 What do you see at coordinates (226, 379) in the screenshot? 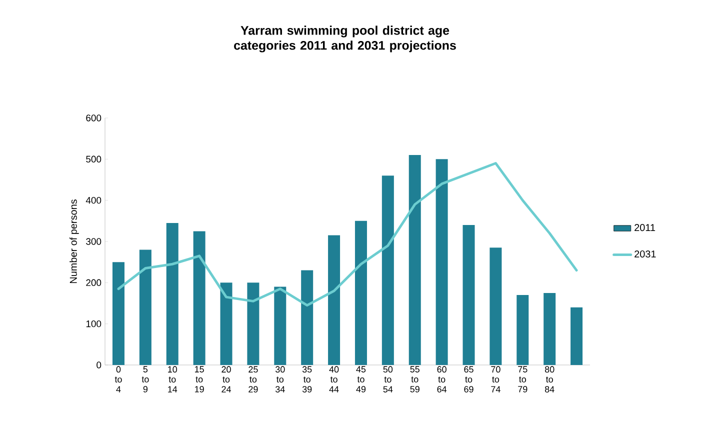
I see `x-tick-label: 20 to 24` at bounding box center [226, 379].